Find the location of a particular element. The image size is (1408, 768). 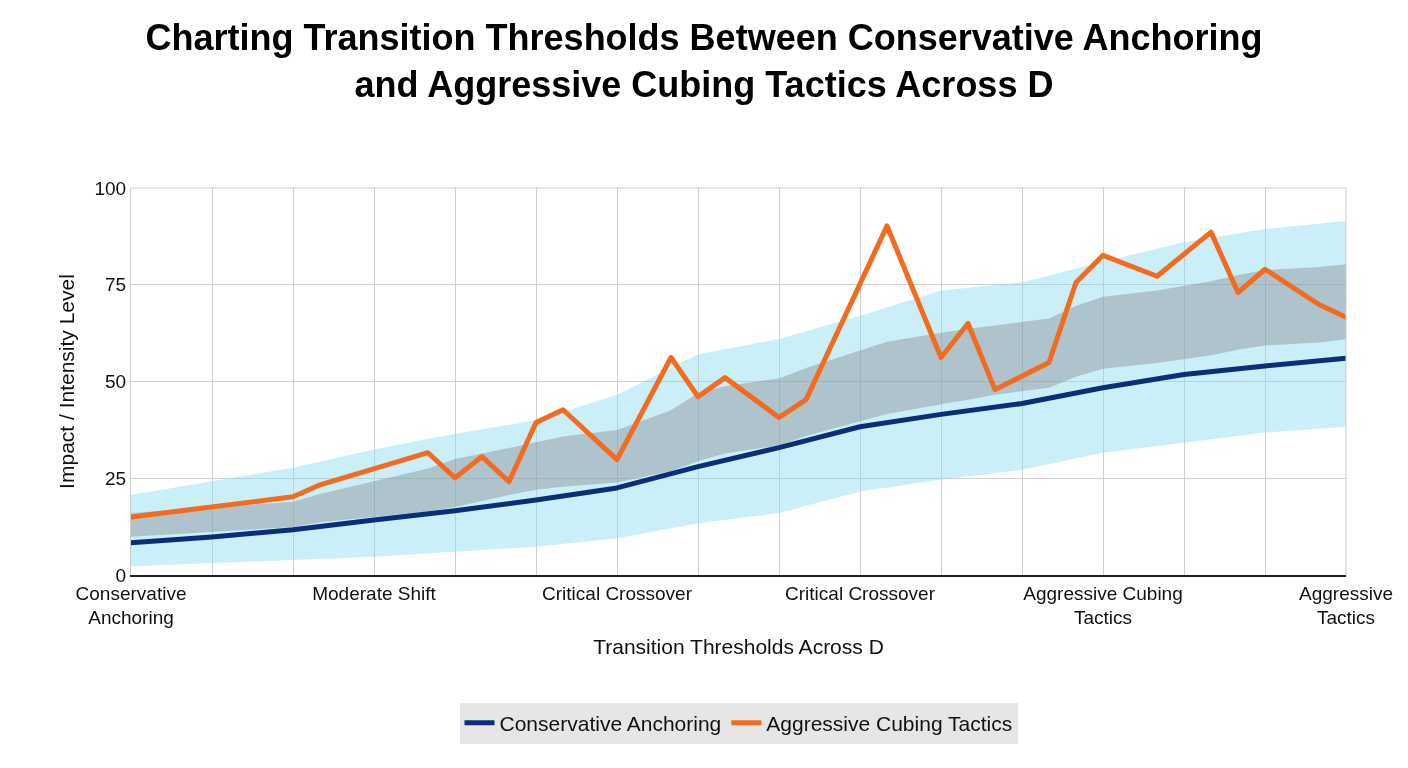

y-axis-title: Impact / Intensity Level is located at coordinates (66, 381).